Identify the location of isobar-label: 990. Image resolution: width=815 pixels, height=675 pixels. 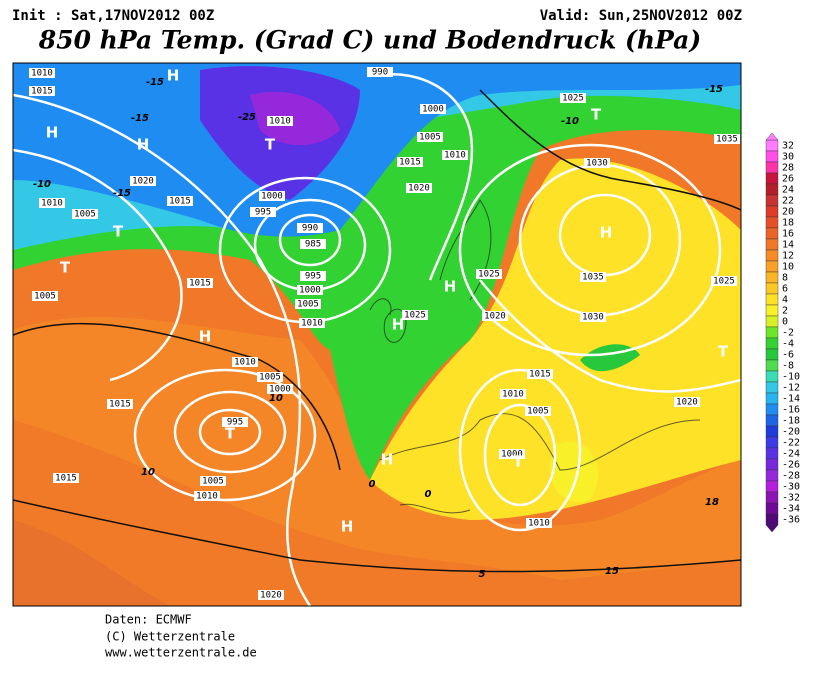
(310, 229).